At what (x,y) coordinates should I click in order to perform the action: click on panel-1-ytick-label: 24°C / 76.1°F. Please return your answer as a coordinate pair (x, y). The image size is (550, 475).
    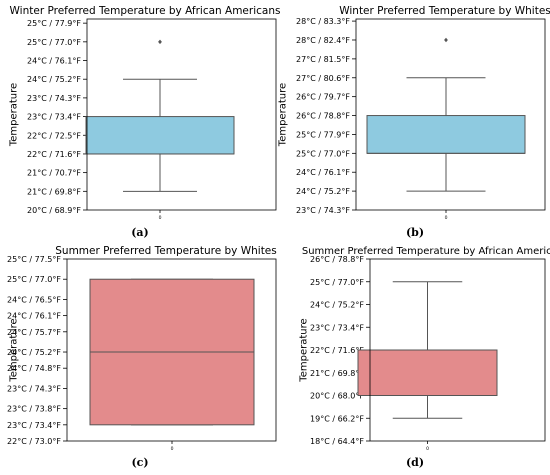
    Looking at the image, I should click on (54, 61).